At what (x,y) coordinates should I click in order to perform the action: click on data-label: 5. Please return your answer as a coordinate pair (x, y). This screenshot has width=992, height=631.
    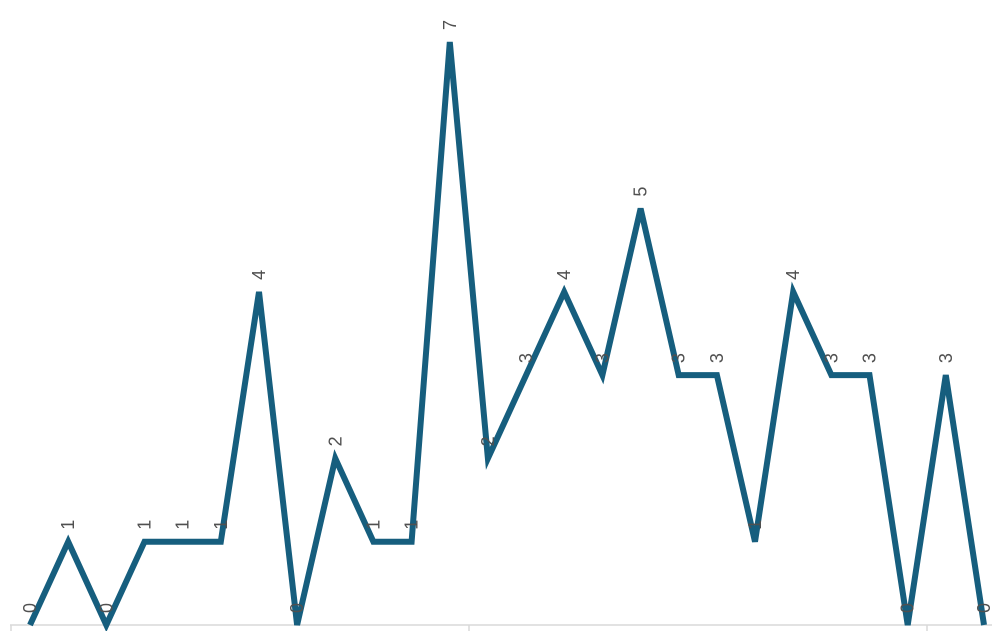
    Looking at the image, I should click on (641, 192).